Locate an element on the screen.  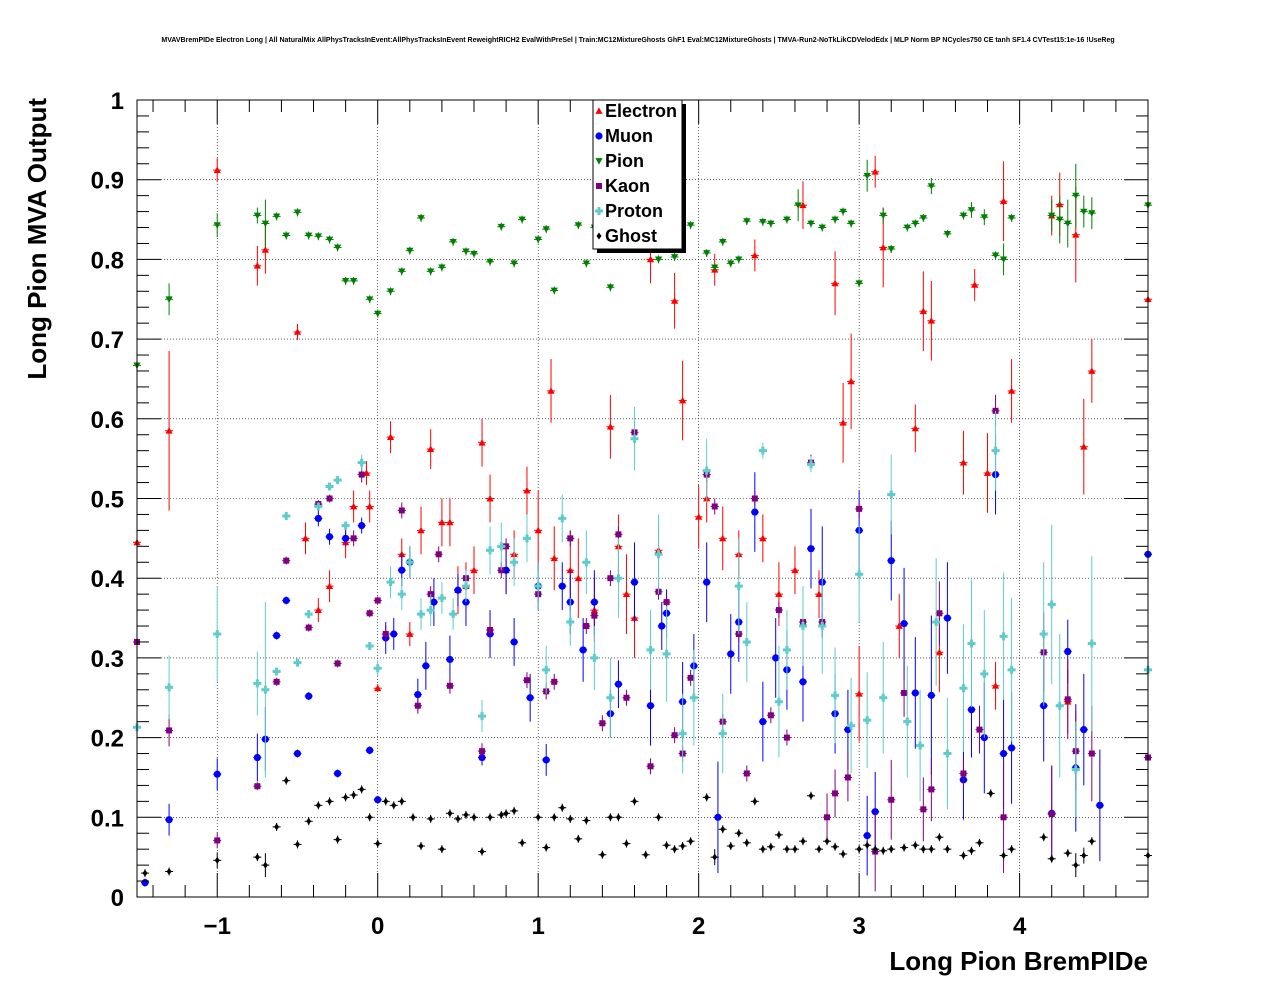
legend-item-proton: Proton is located at coordinates (629, 211).